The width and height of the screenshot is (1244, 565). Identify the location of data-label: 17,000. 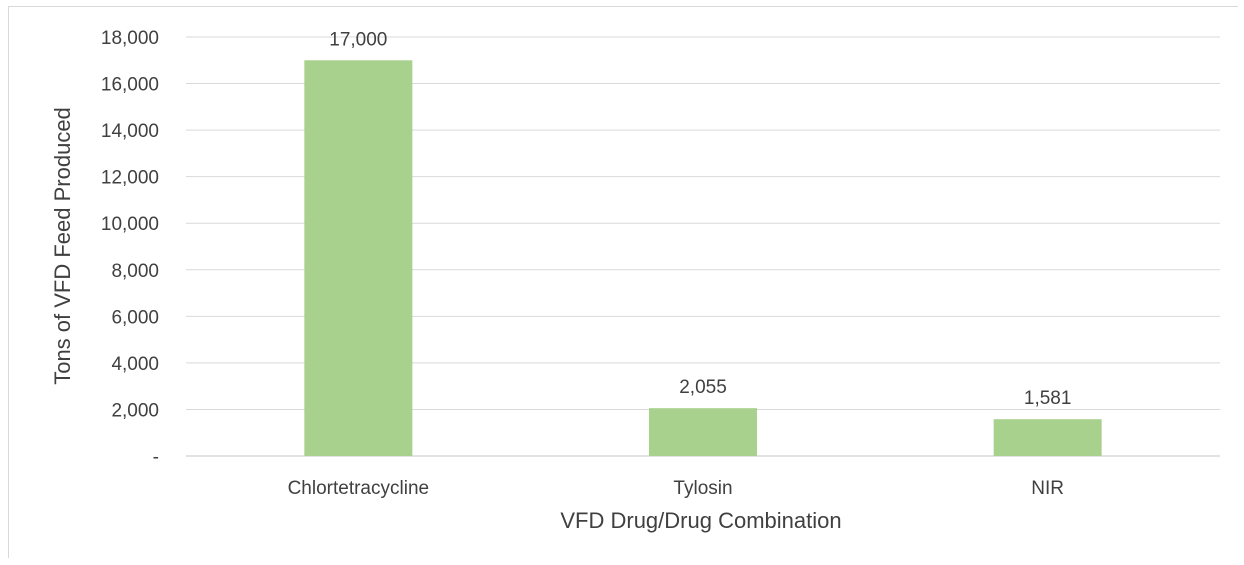
(358, 39).